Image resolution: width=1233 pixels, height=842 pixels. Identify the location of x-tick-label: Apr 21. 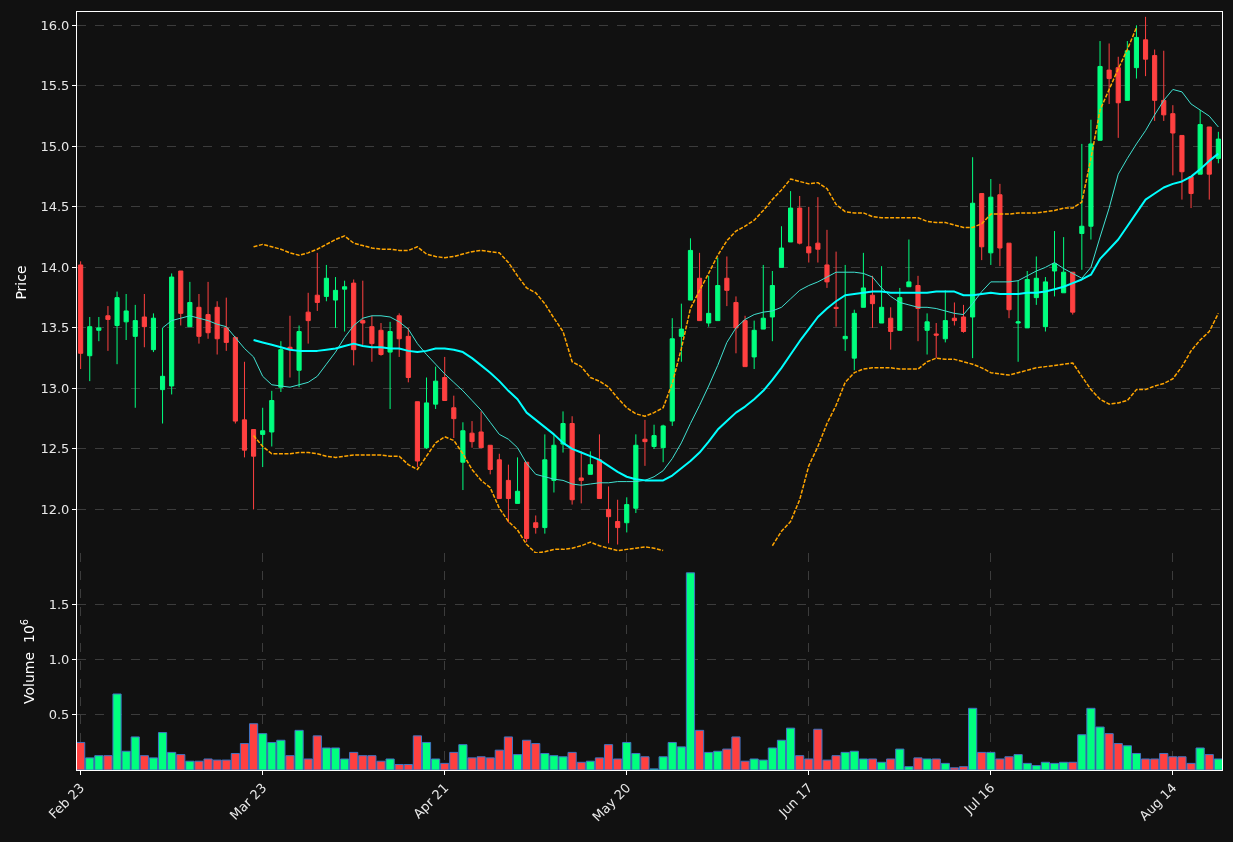
(431, 801).